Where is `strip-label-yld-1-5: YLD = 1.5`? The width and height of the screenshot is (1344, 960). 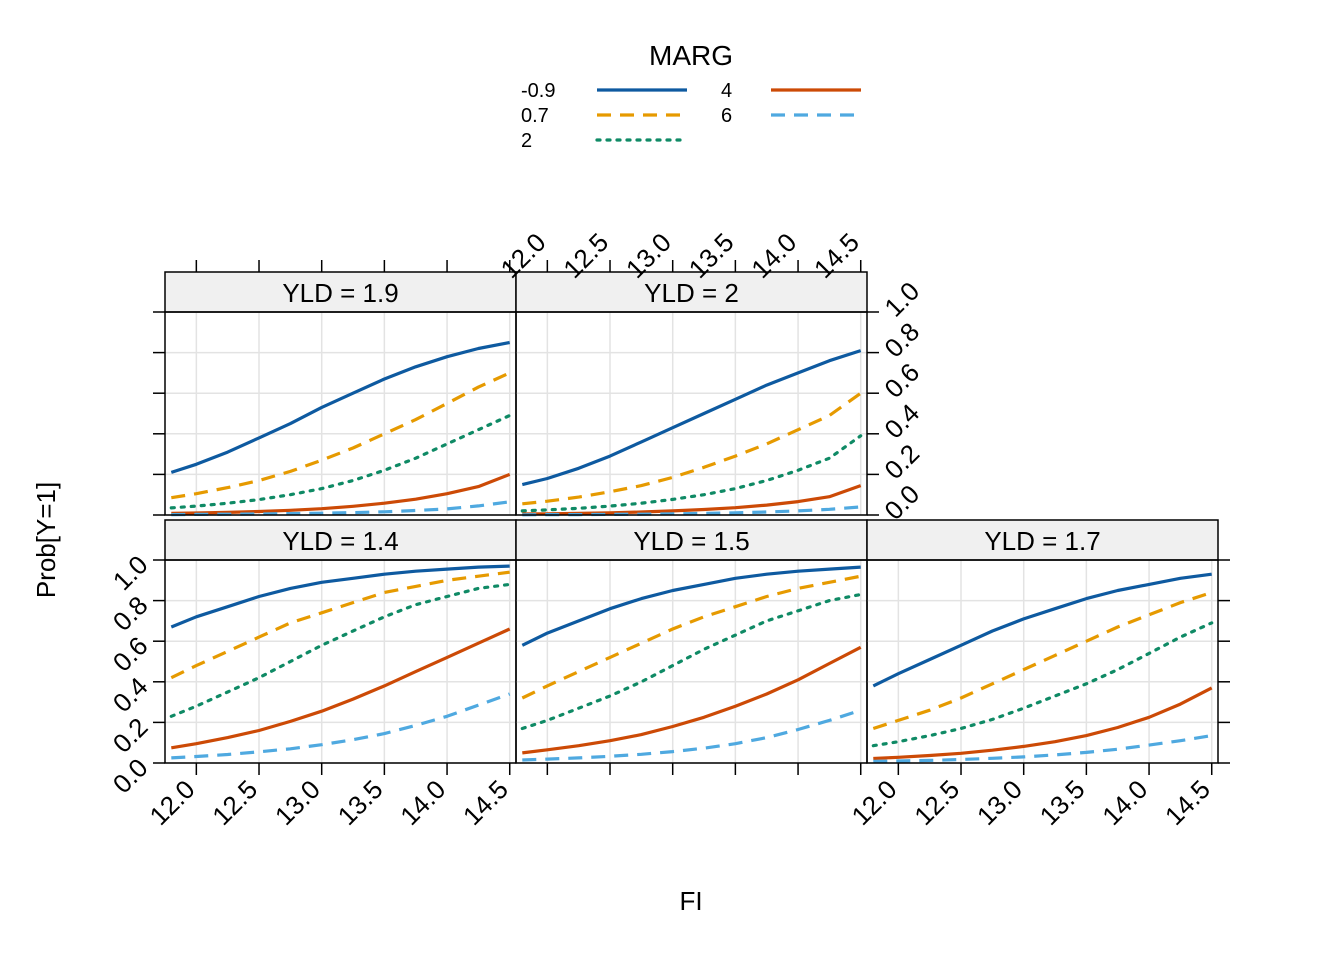
strip-label-yld-1-5: YLD = 1.5 is located at coordinates (691, 541).